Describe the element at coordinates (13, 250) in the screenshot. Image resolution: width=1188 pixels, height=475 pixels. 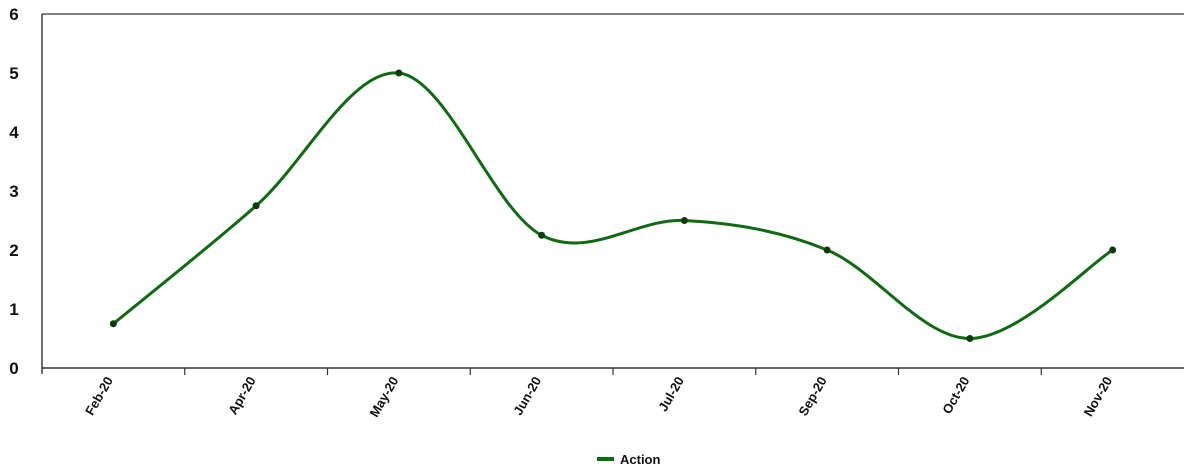
I see `y-tick-label: 2` at that location.